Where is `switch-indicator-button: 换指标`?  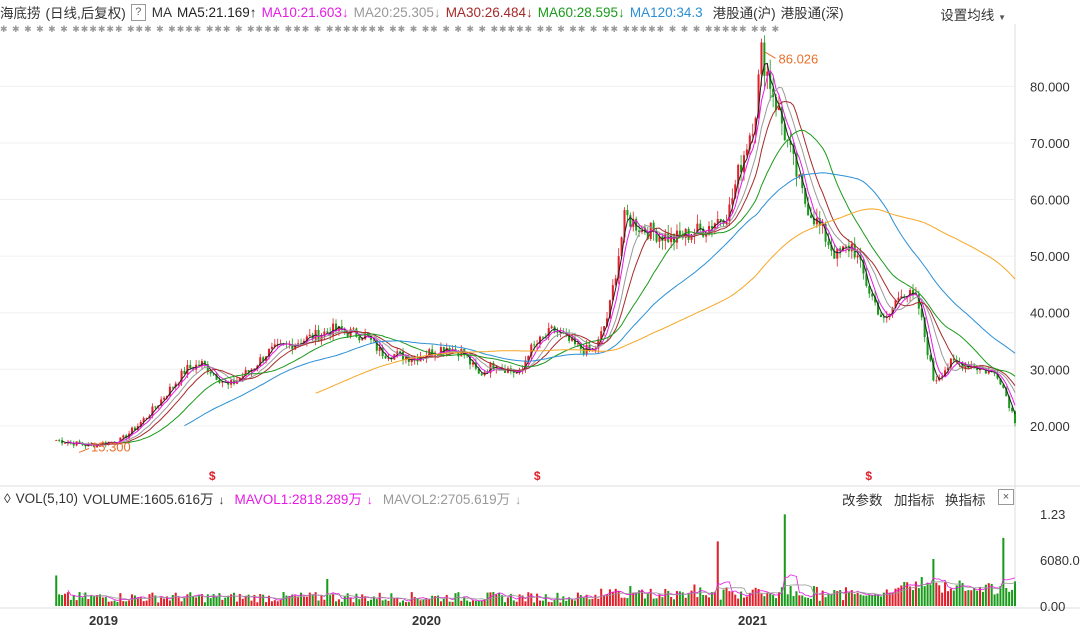
switch-indicator-button: 换指标 is located at coordinates (965, 500).